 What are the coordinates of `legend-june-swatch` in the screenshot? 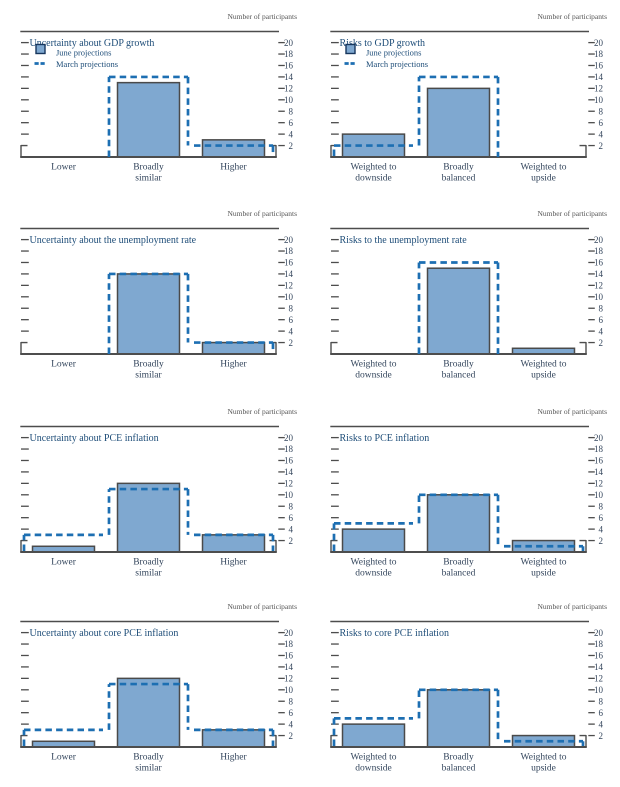 It's located at (40, 49).